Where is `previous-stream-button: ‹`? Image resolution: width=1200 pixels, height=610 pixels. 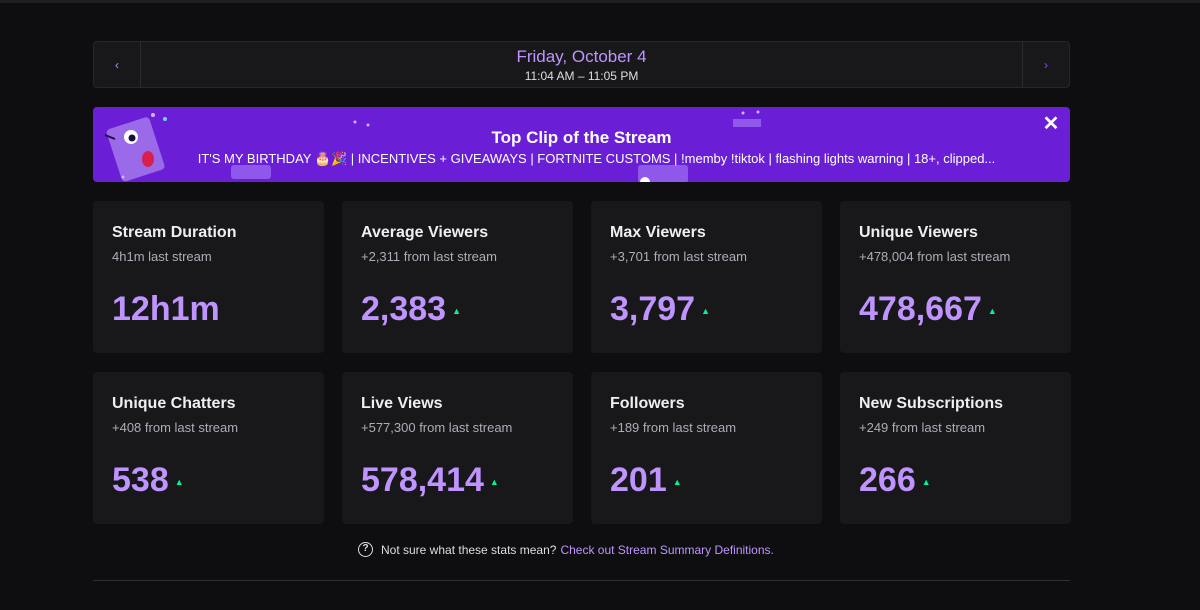
previous-stream-button: ‹ is located at coordinates (117, 64).